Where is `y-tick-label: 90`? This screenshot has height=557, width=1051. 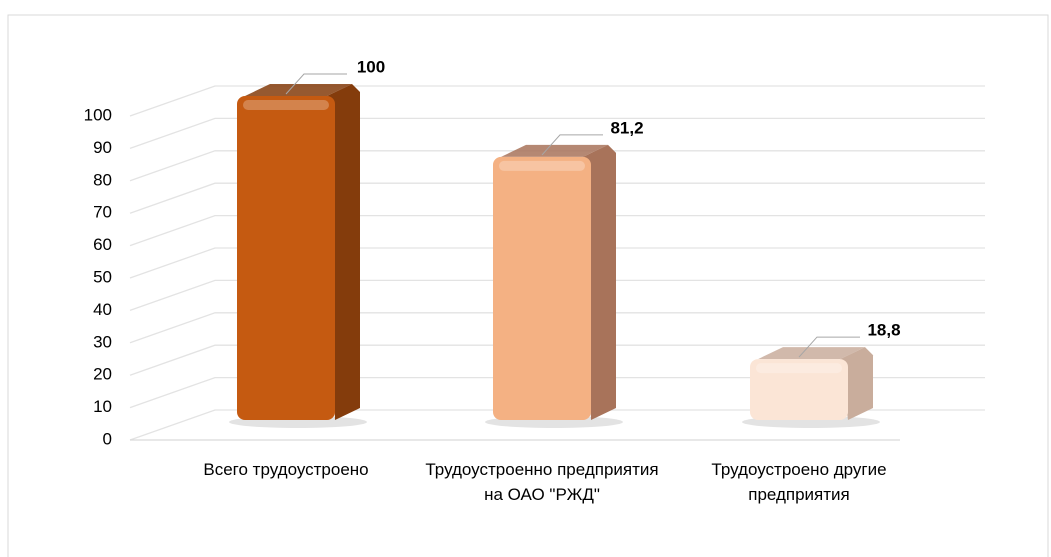
y-tick-label: 90 is located at coordinates (102, 147).